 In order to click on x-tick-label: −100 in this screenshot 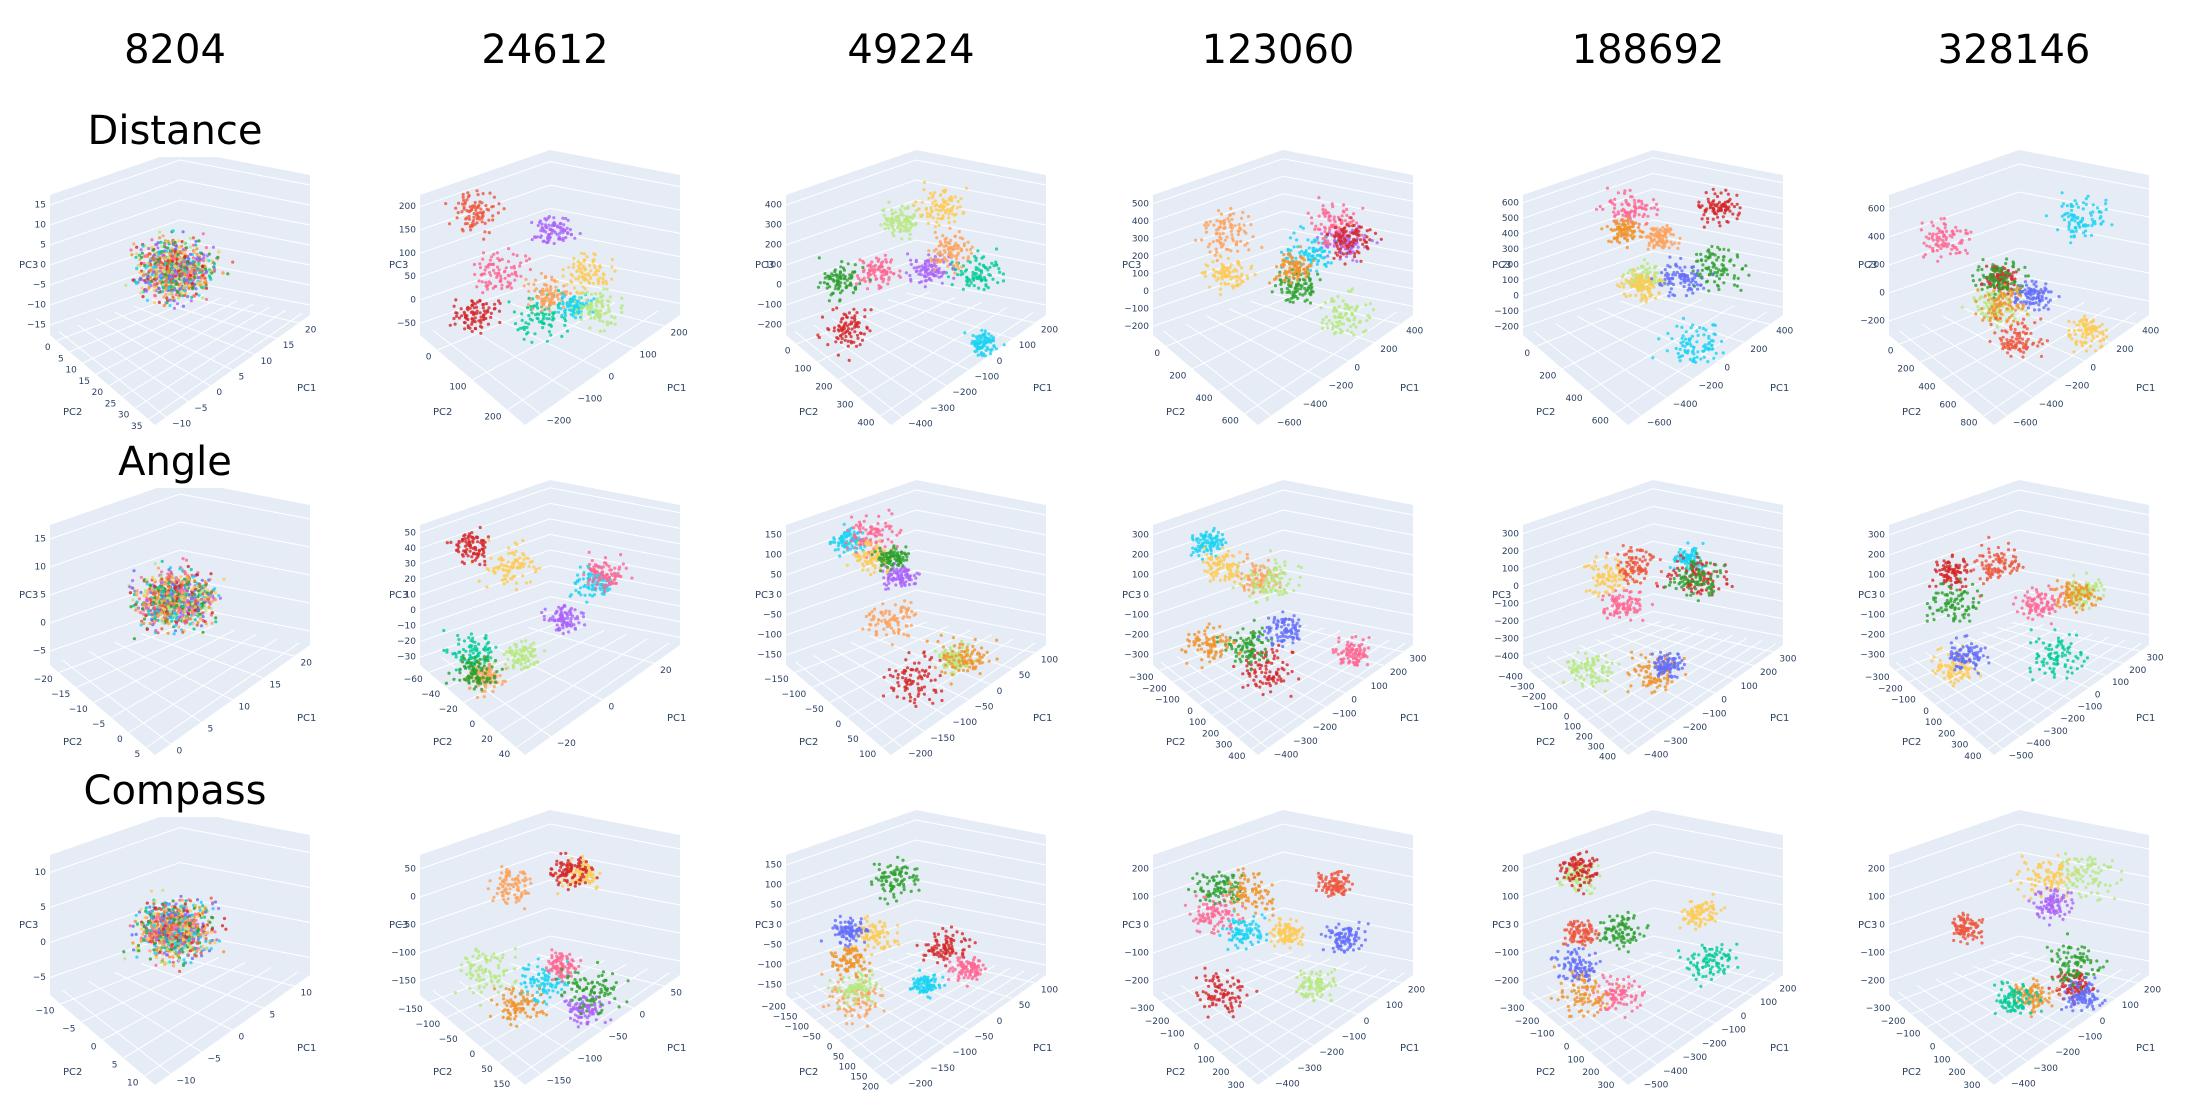, I will do `click(590, 400)`.